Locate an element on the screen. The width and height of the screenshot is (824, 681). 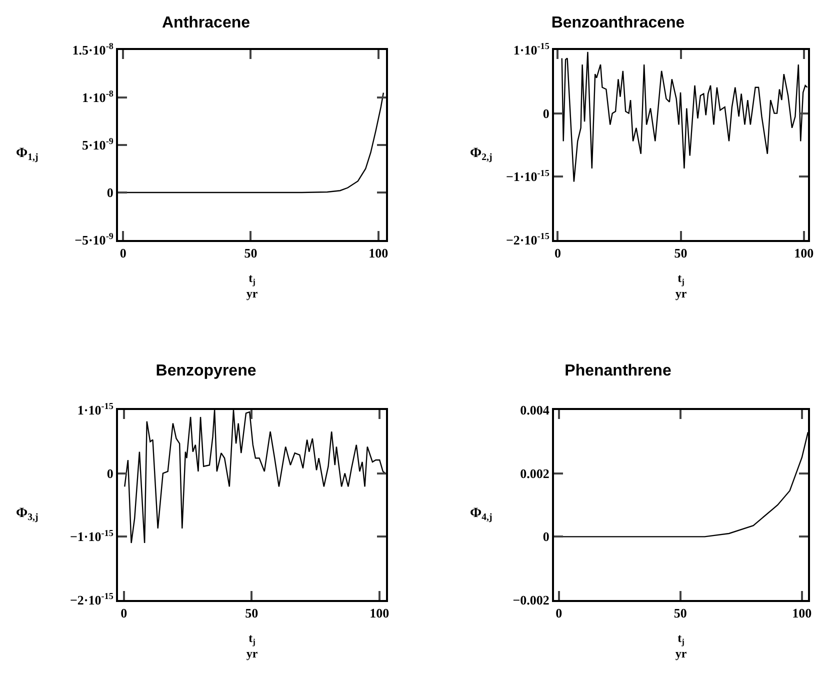
chart-title: Phenanthrene is located at coordinates (618, 371).